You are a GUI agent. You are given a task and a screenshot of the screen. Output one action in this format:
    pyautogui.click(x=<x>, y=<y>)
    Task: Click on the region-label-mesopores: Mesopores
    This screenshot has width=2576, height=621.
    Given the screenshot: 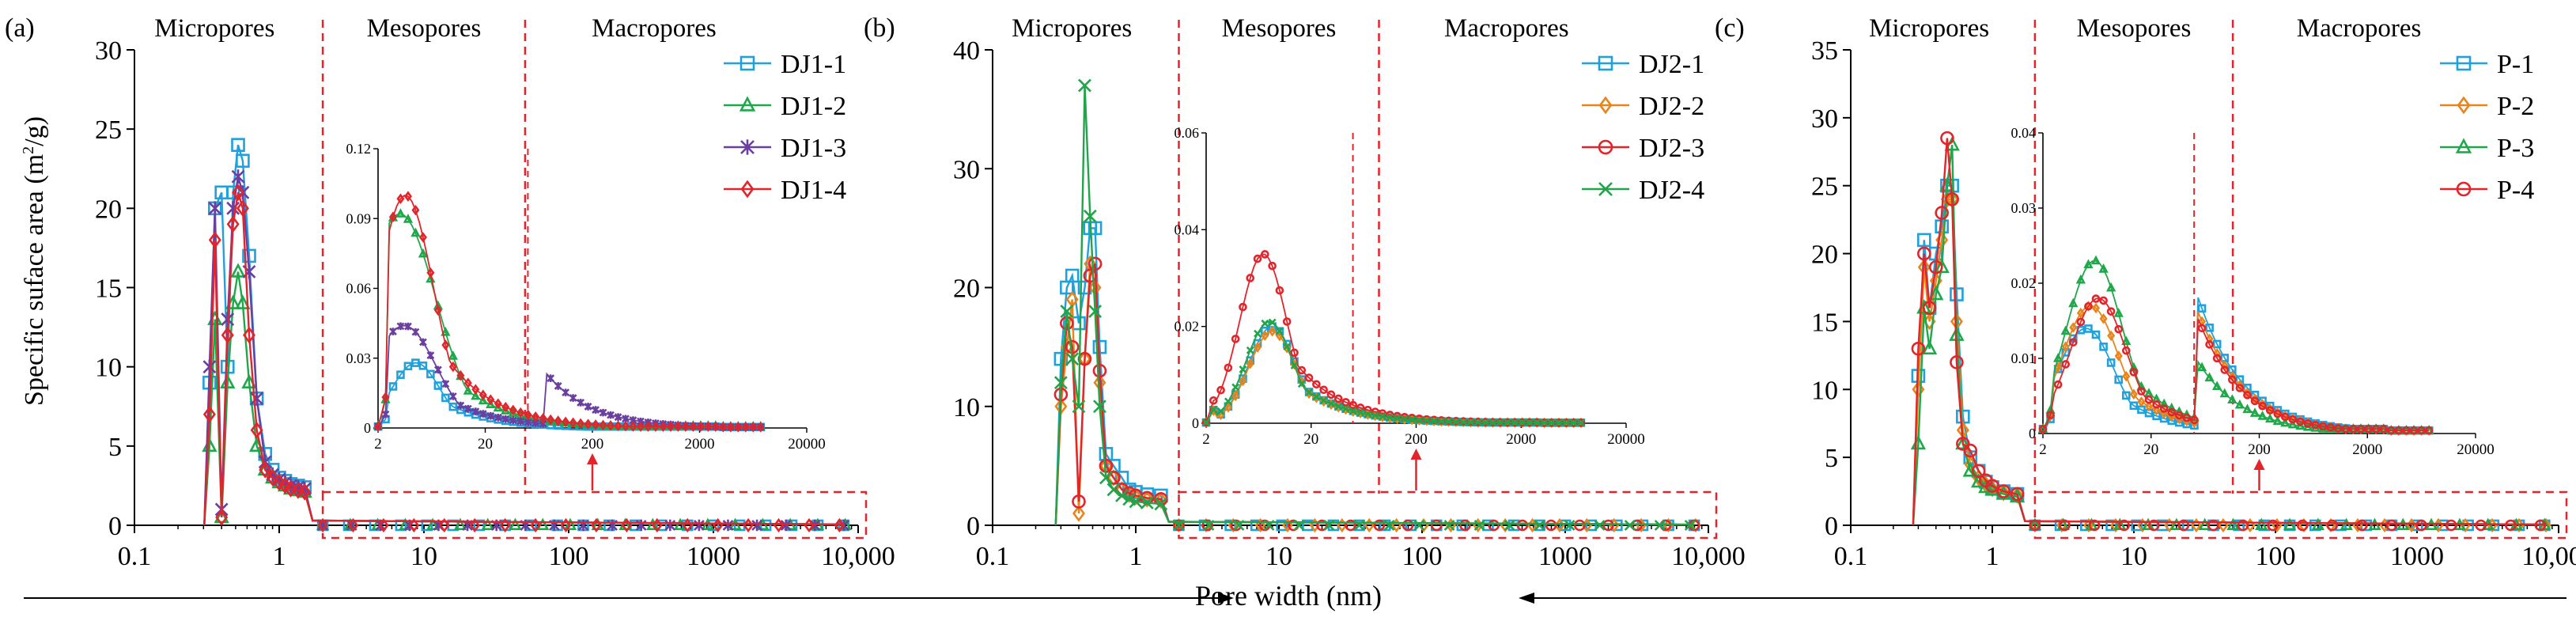 What is the action you would take?
    pyautogui.click(x=425, y=29)
    